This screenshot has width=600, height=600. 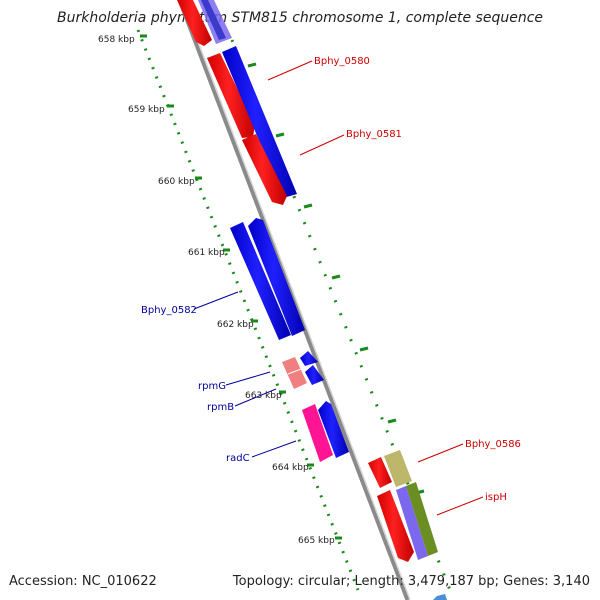 I want to click on gene-label-bphy-0586: Bphy_0586, so click(x=493, y=444).